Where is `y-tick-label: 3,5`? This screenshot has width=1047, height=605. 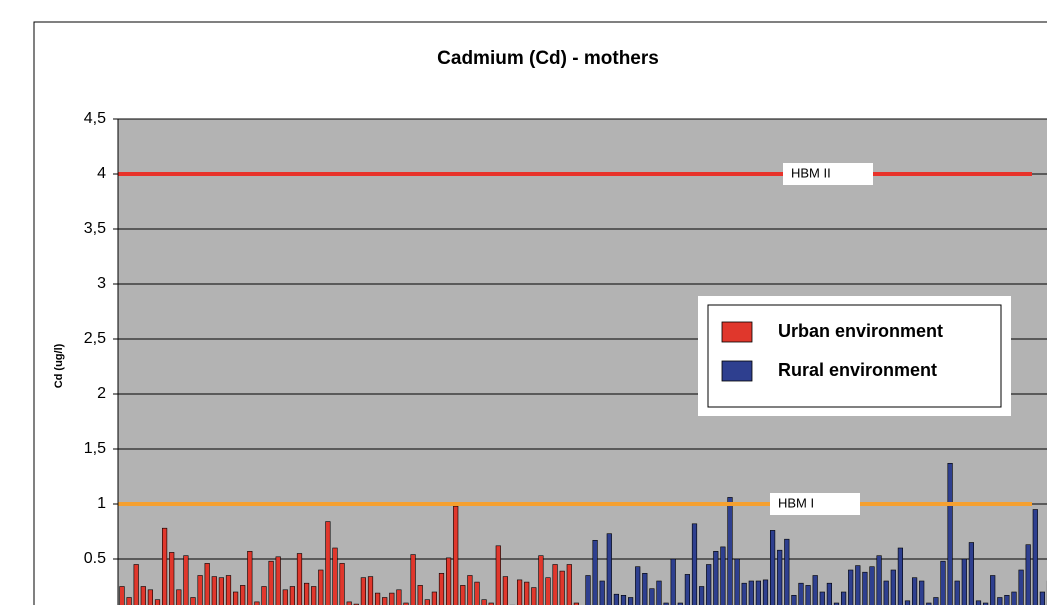
y-tick-label: 3,5 is located at coordinates (95, 228).